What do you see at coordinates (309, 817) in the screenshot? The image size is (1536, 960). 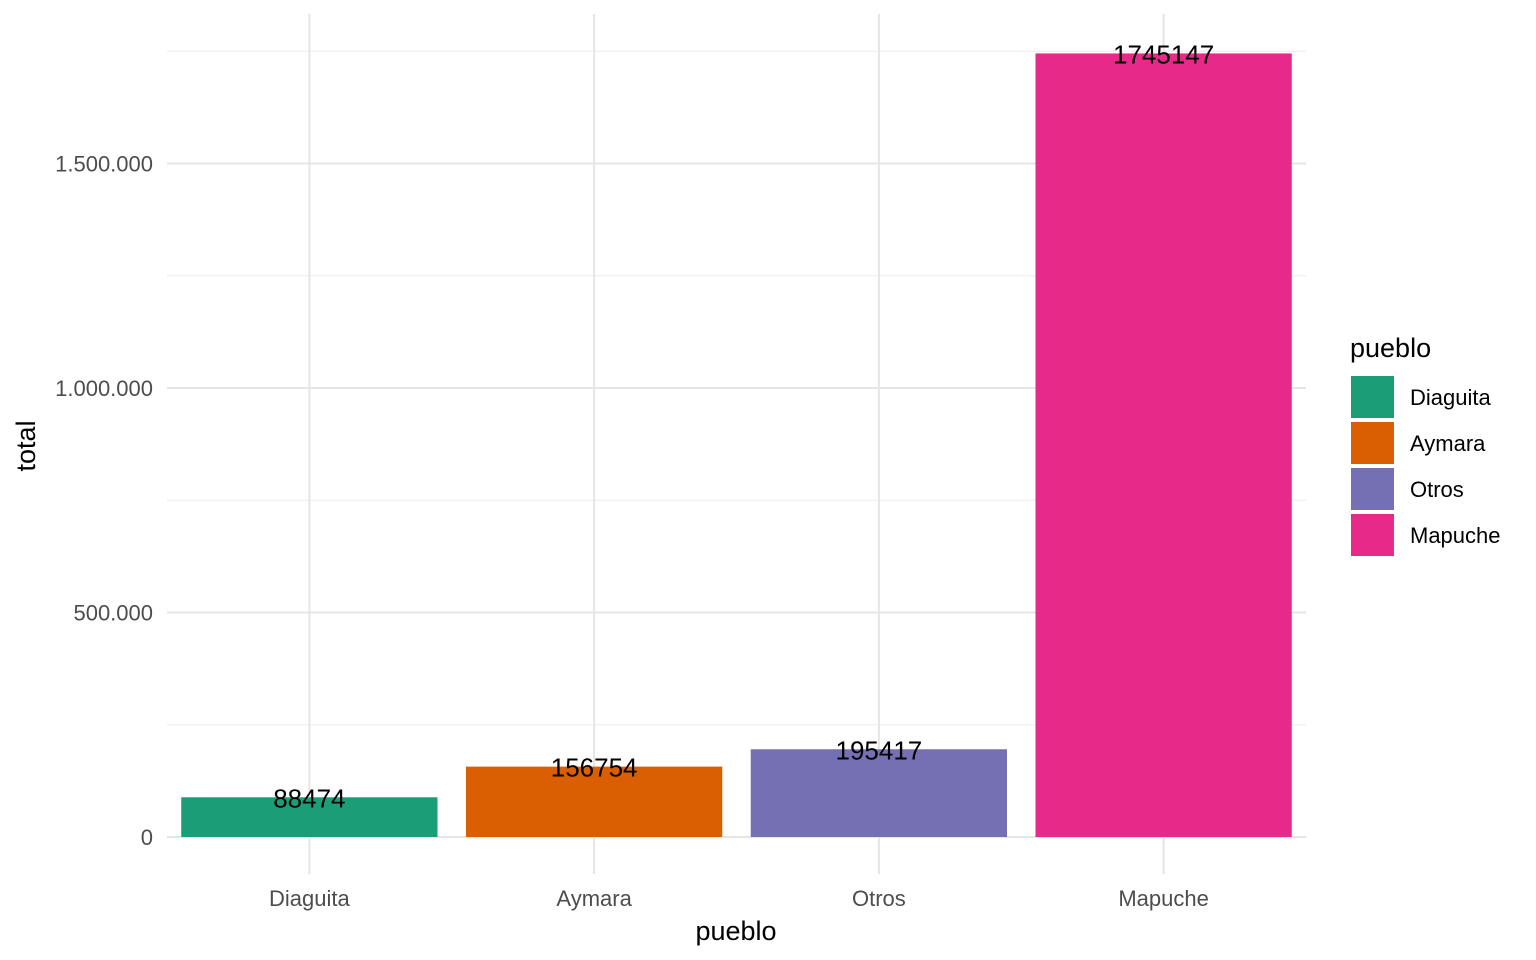 I see `bar-diaguita` at bounding box center [309, 817].